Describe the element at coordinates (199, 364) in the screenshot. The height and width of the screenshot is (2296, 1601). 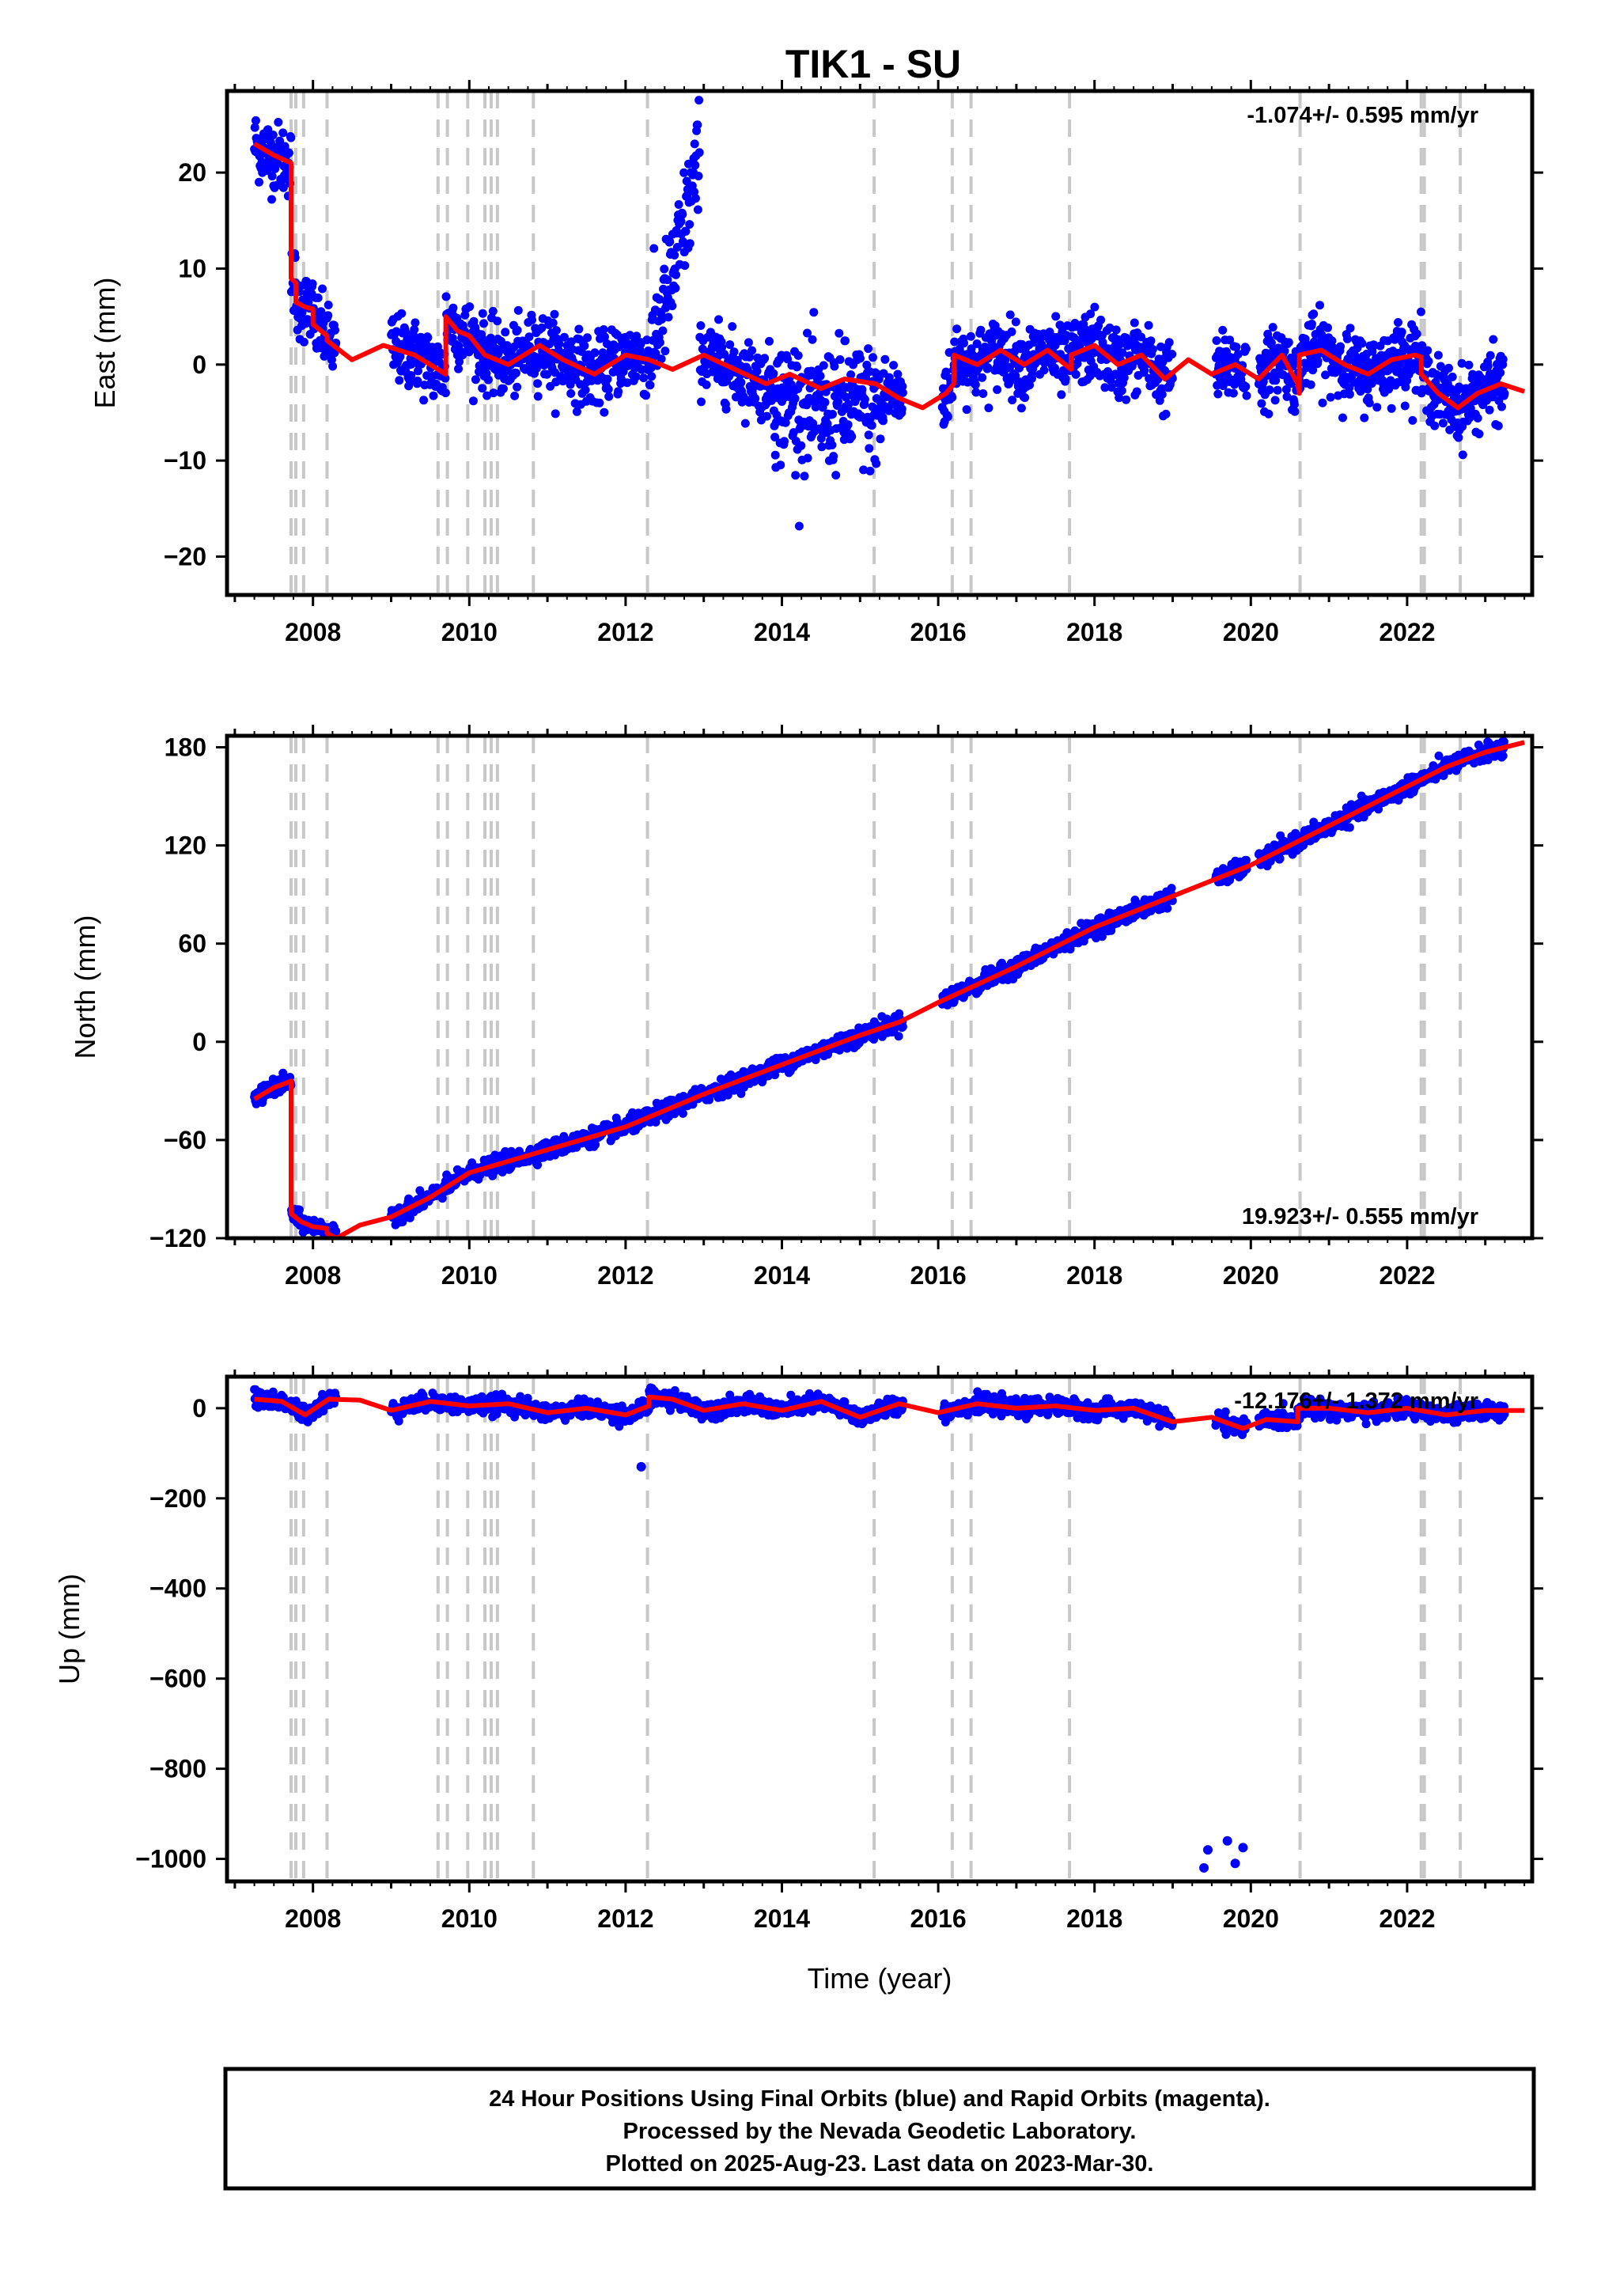
I see `y-tick-label: 0` at that location.